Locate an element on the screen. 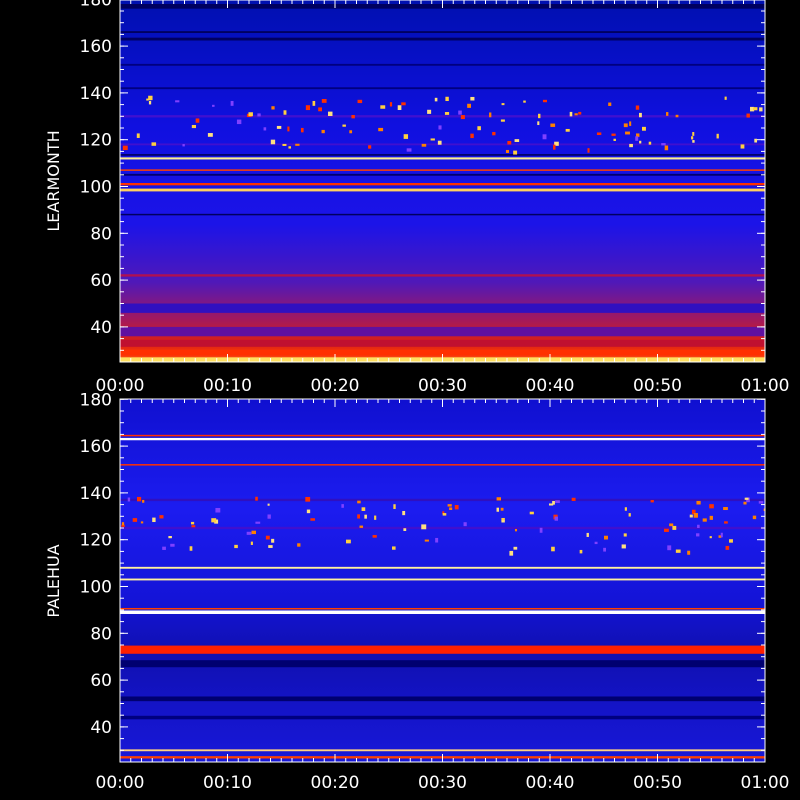  learmonth-bursts is located at coordinates (442, 125).